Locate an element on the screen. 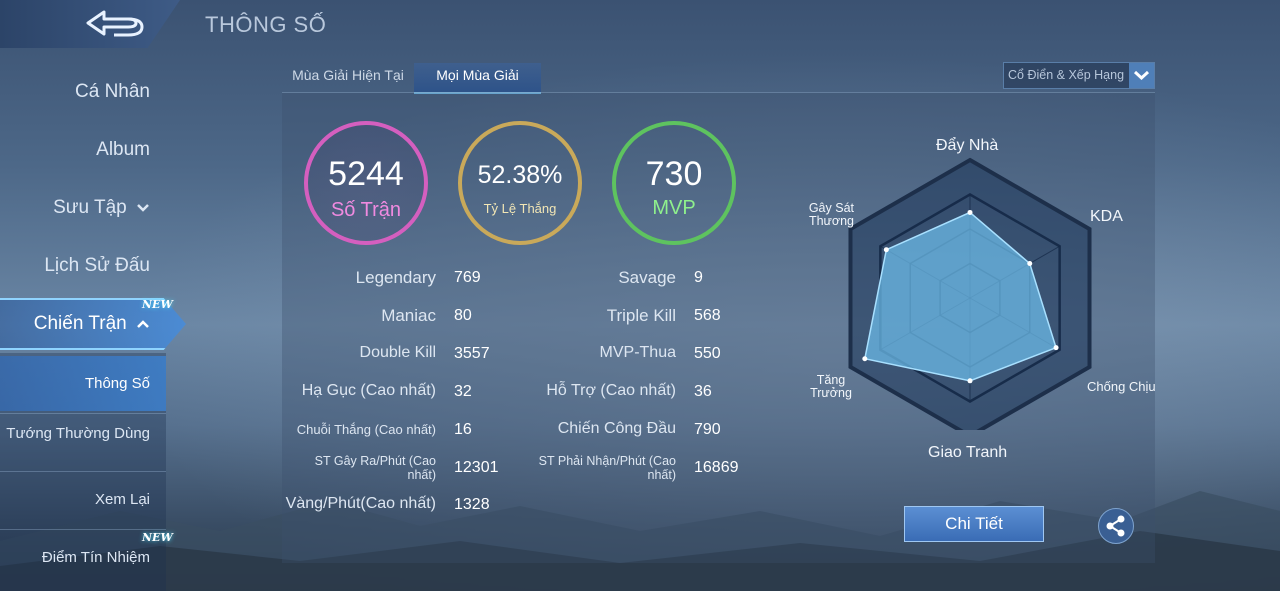 The width and height of the screenshot is (1280, 591). page-title: THÔNG SỐ is located at coordinates (266, 24).